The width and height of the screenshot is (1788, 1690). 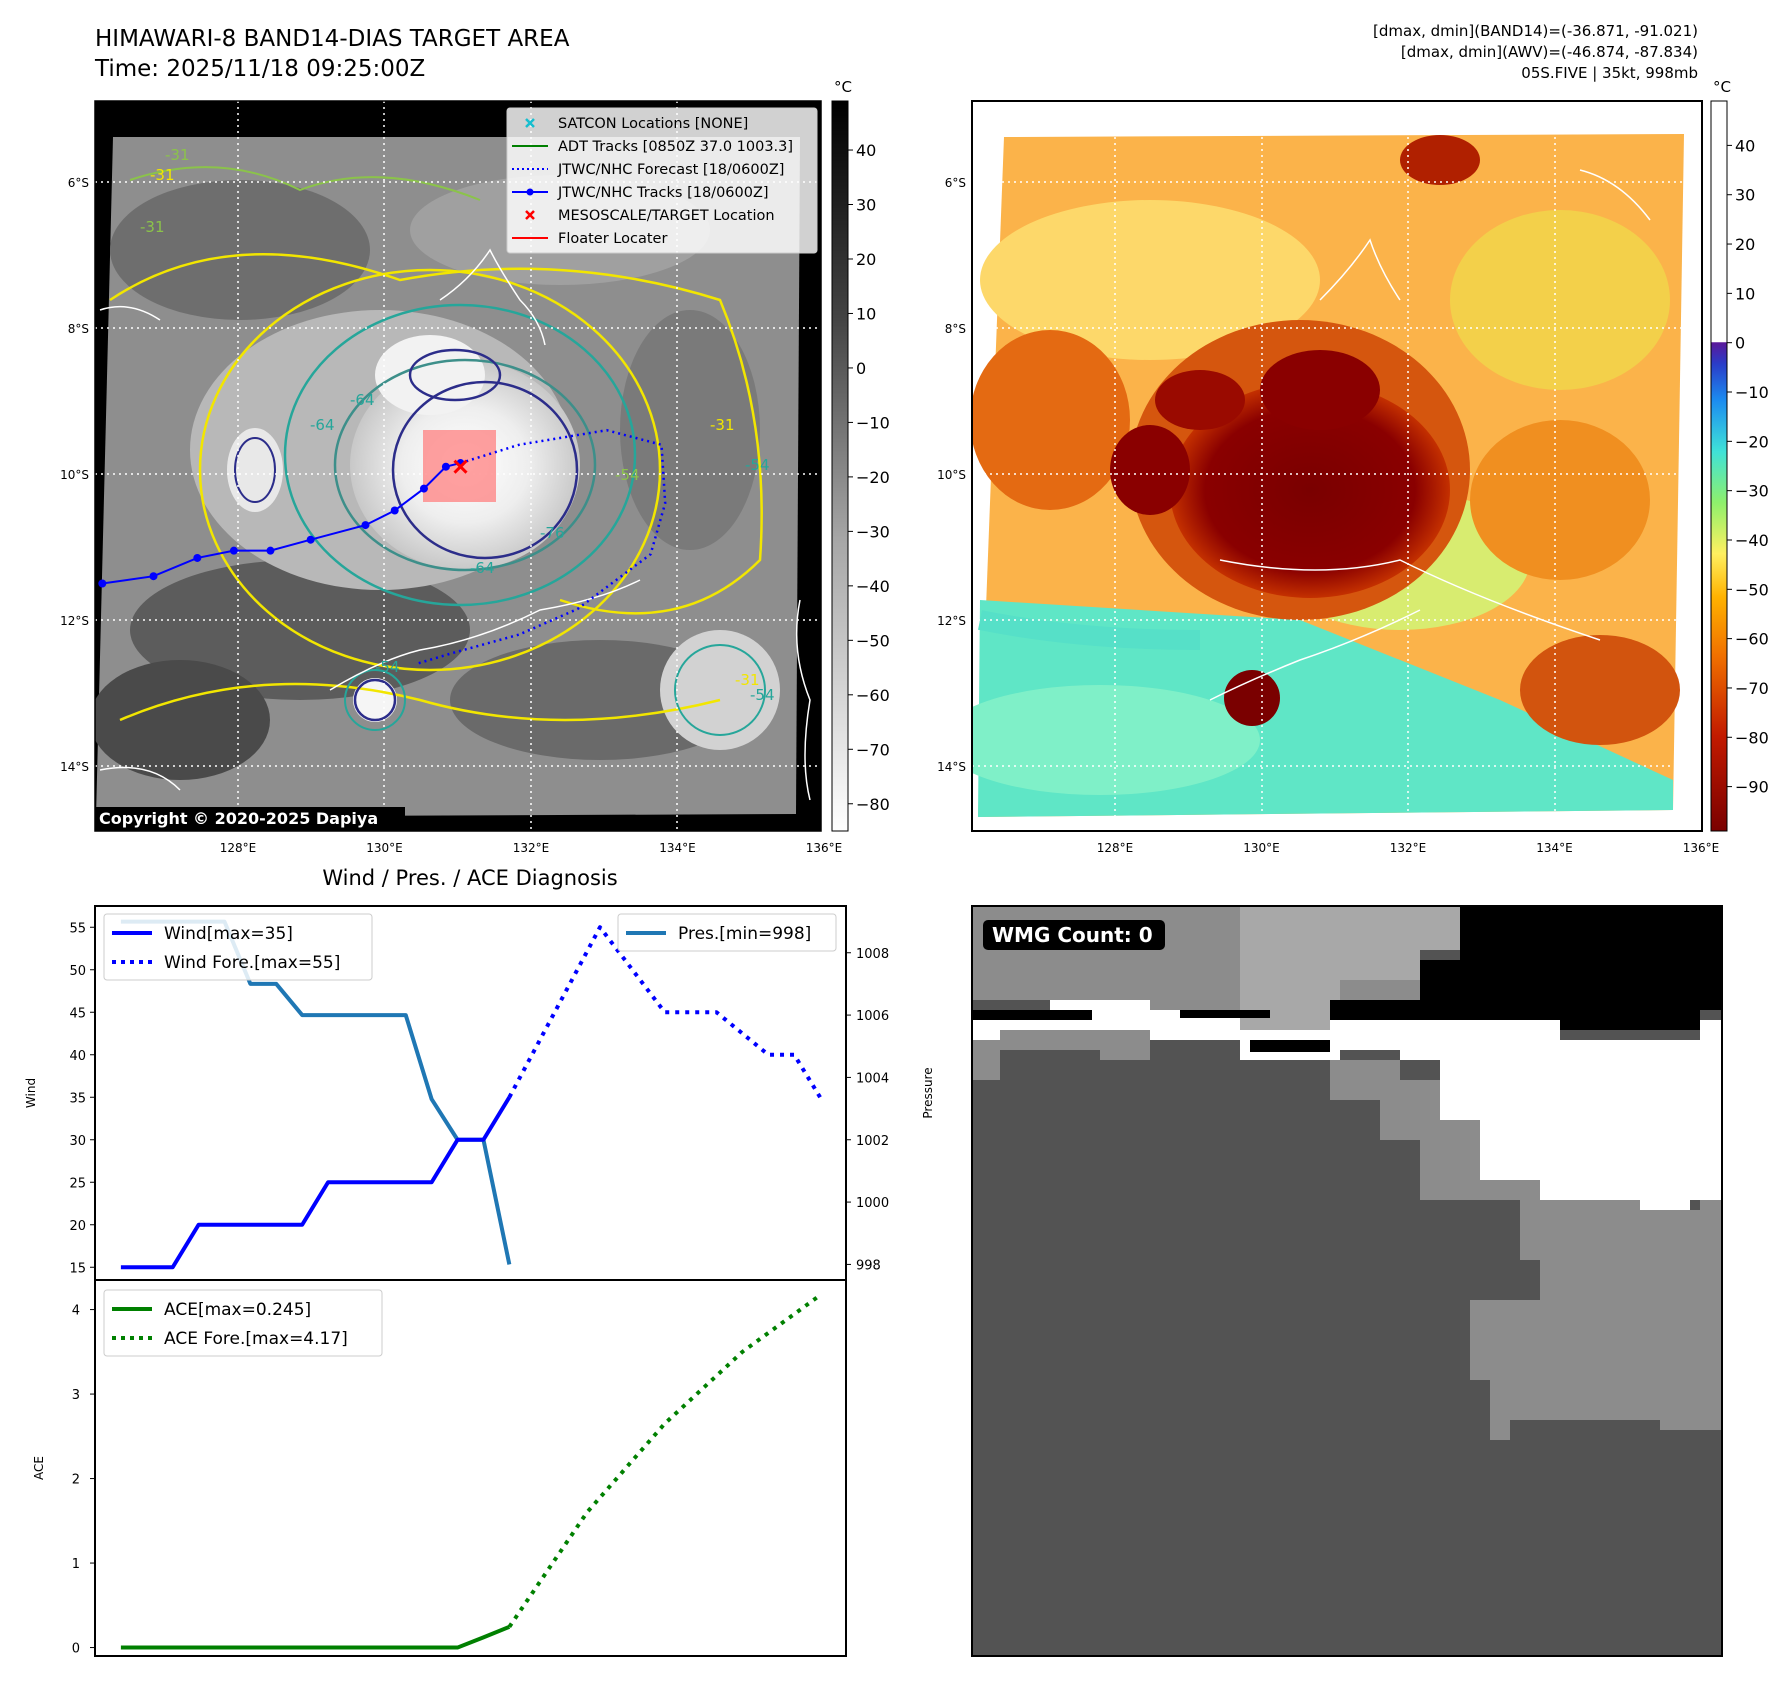 I want to click on info-band14: [dmax, dmin](BAND14)=(-36.871, -91.021), so click(x=1535, y=31).